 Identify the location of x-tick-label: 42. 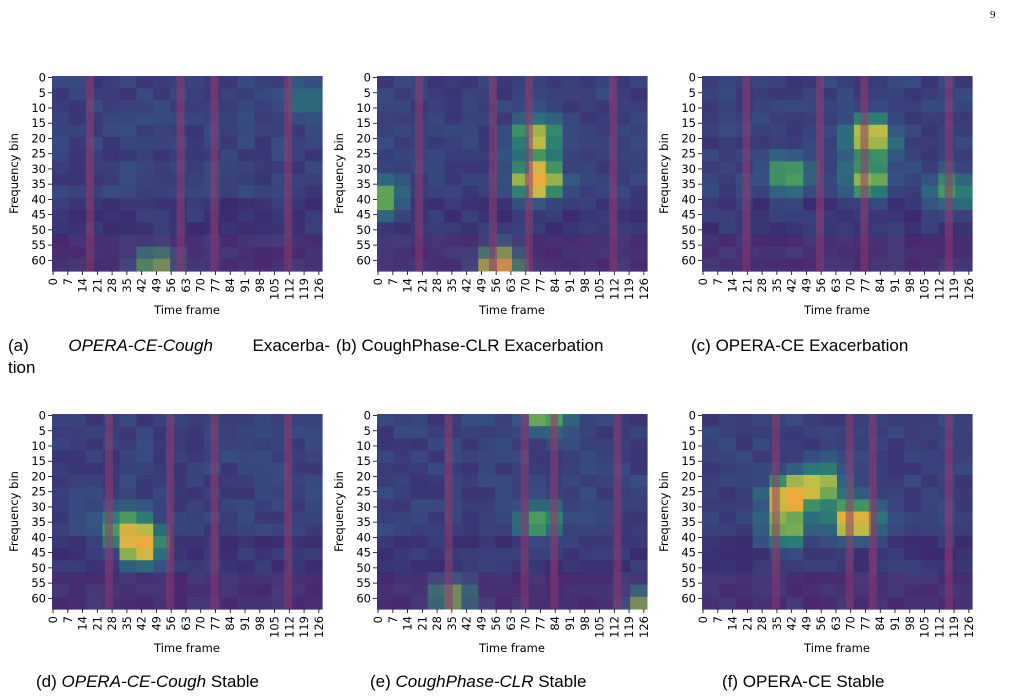
(792, 285).